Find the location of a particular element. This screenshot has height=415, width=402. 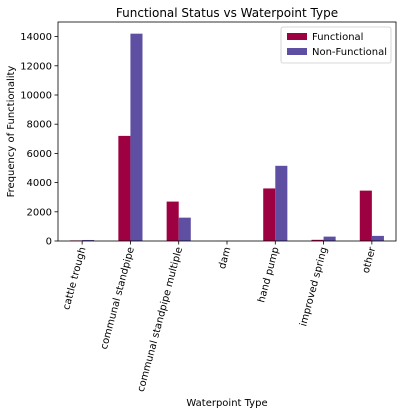

bar-functional-communal-standpipe-multiple is located at coordinates (172, 221).